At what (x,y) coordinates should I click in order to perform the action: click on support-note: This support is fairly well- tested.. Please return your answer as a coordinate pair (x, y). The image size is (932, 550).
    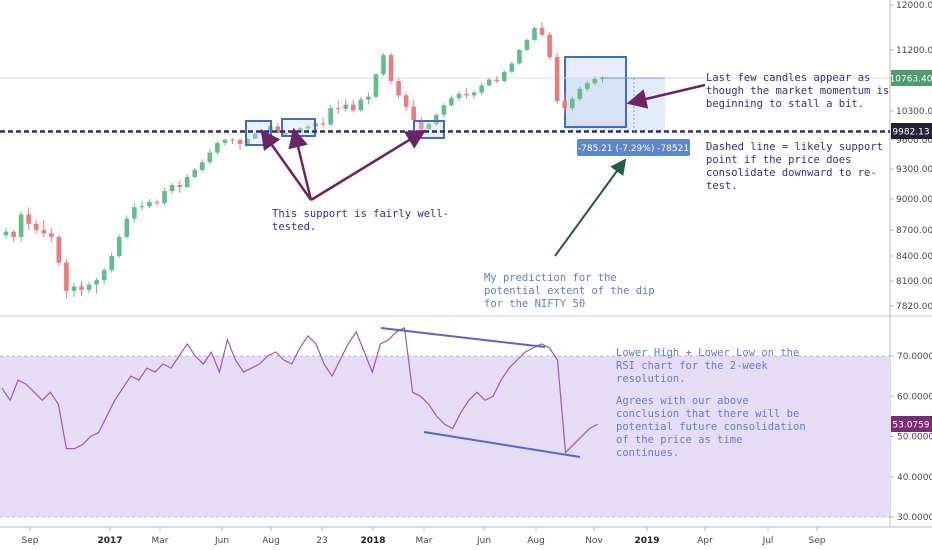
    Looking at the image, I should click on (360, 220).